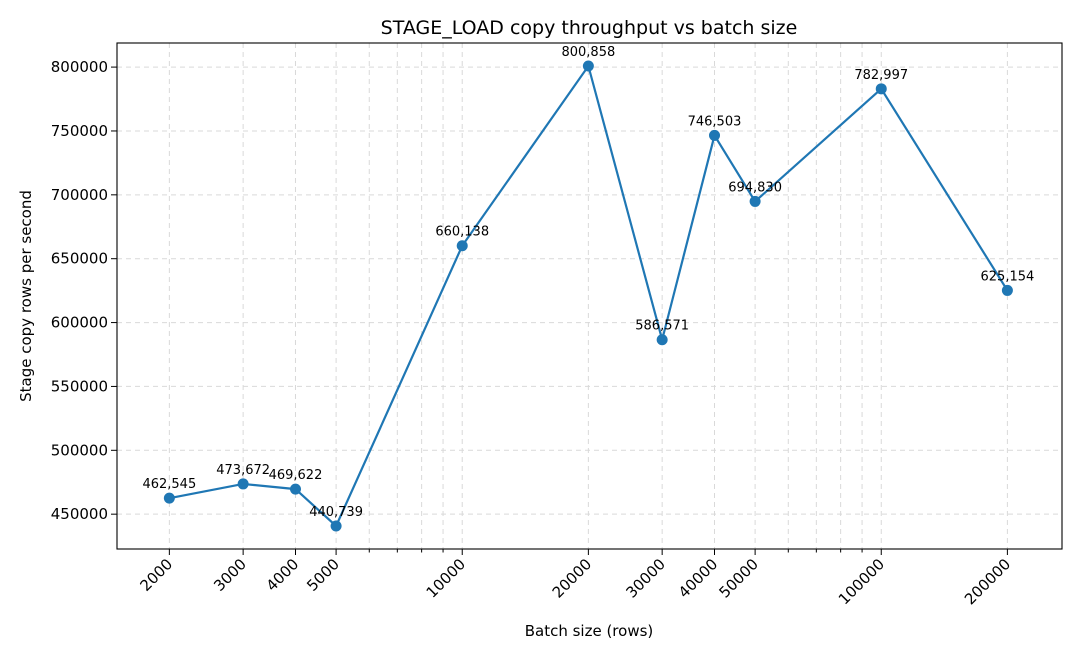 The width and height of the screenshot is (1080, 660). I want to click on y-tick-label: 800000, so click(79, 67).